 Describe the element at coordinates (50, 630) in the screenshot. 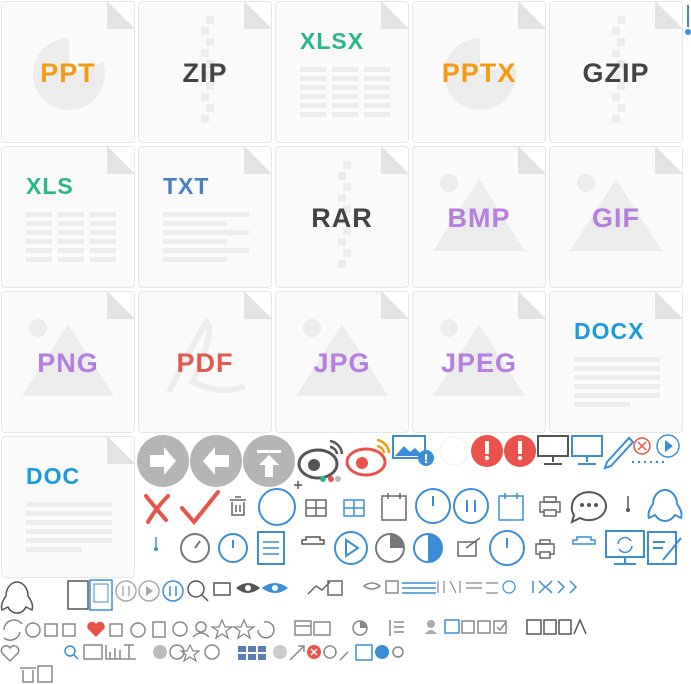

I see `clock-icon` at that location.